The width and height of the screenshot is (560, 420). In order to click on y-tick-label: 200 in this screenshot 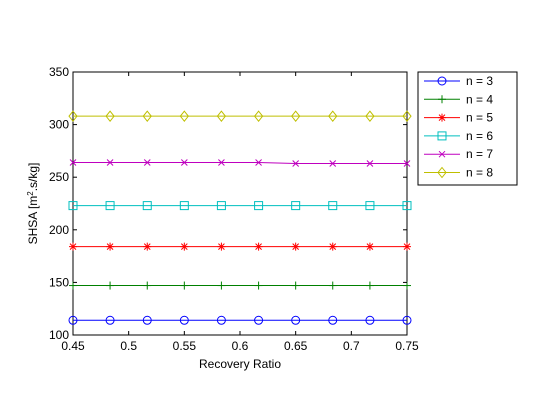, I will do `click(59, 230)`.